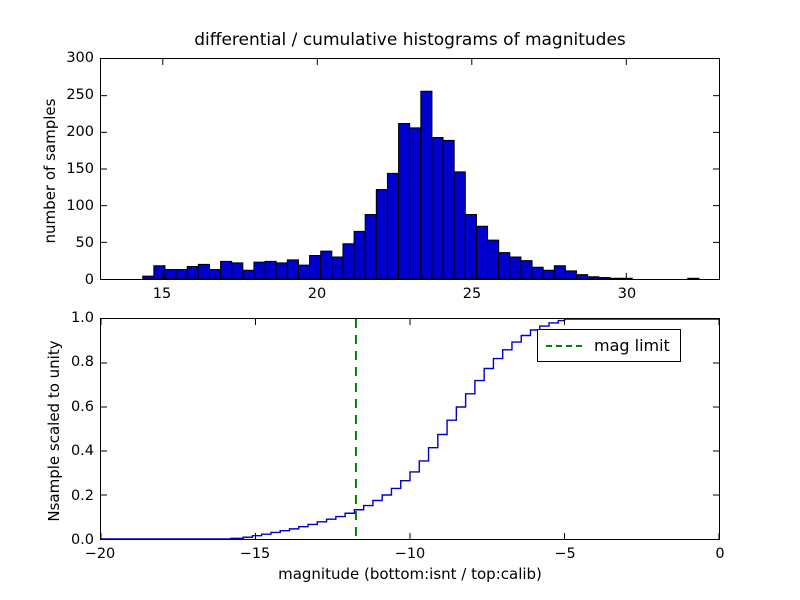 This screenshot has height=600, width=800. I want to click on top-x-tick-label: 15, so click(162, 294).